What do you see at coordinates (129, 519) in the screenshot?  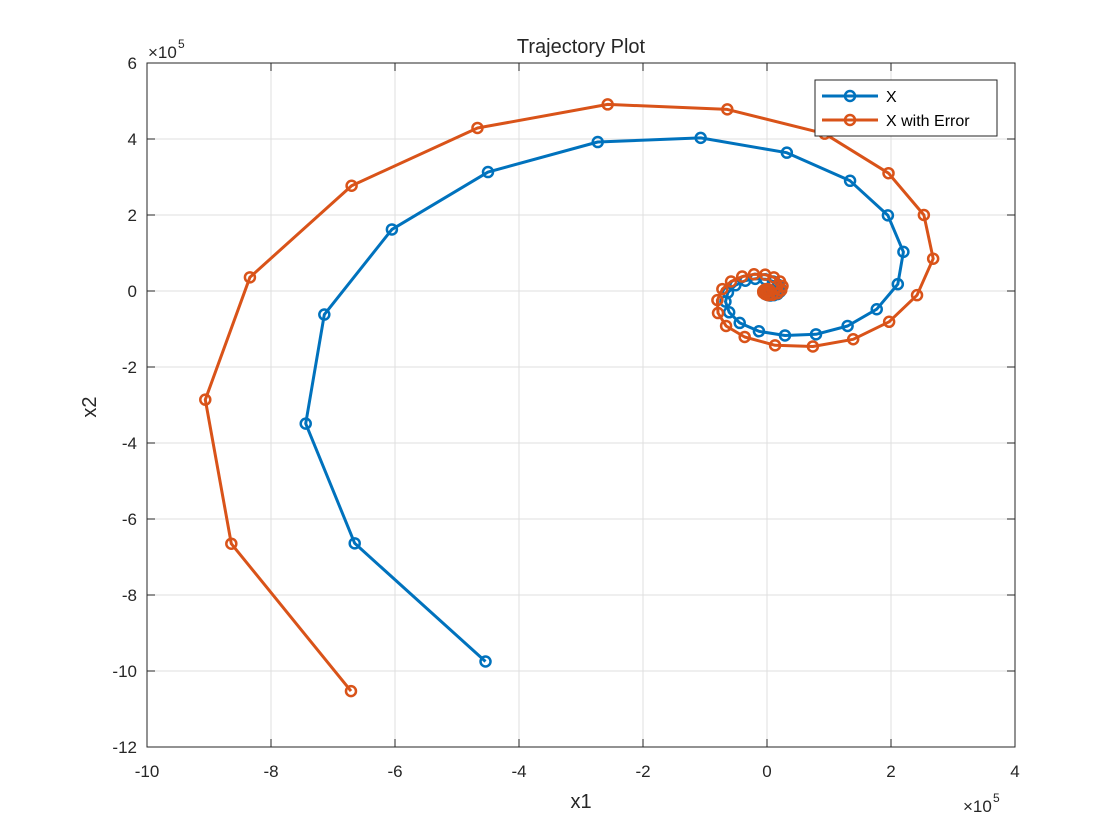 I see `y-tick-label: -6` at bounding box center [129, 519].